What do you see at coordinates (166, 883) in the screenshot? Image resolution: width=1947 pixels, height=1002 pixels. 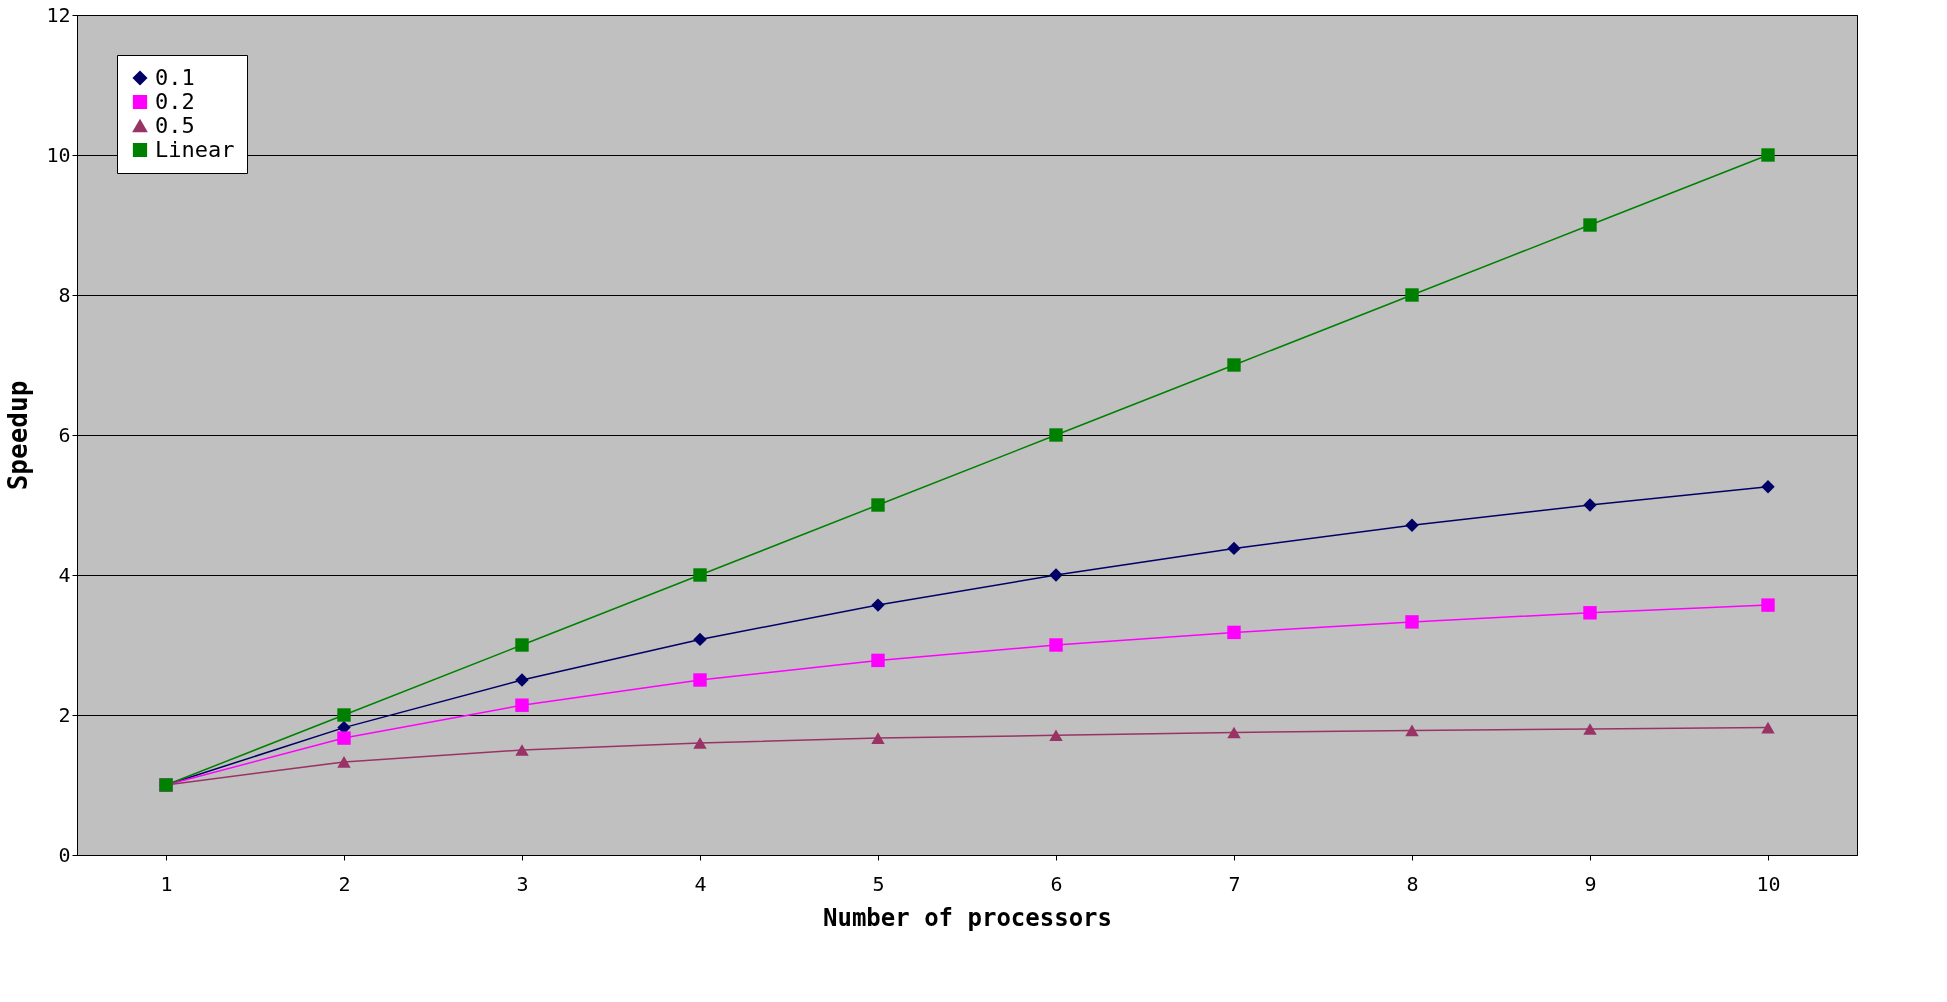 I see `x-tick-label: 1` at bounding box center [166, 883].